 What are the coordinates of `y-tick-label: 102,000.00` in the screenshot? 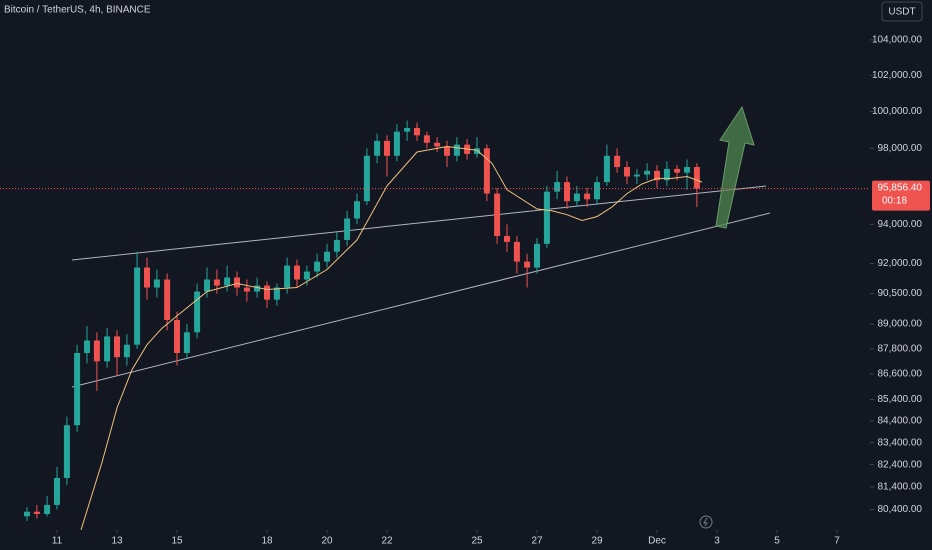 It's located at (897, 75).